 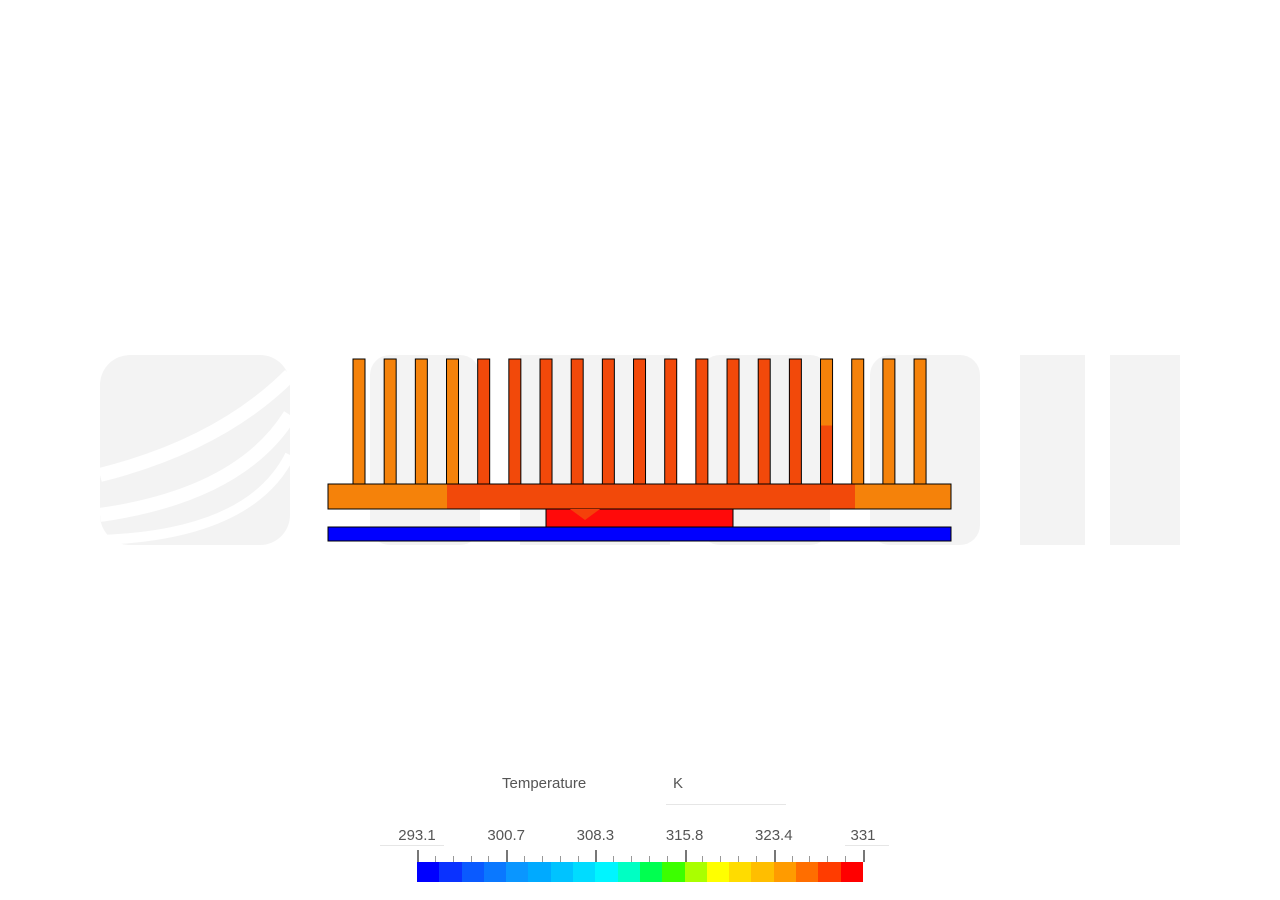 What do you see at coordinates (639, 534) in the screenshot?
I see `base-plate` at bounding box center [639, 534].